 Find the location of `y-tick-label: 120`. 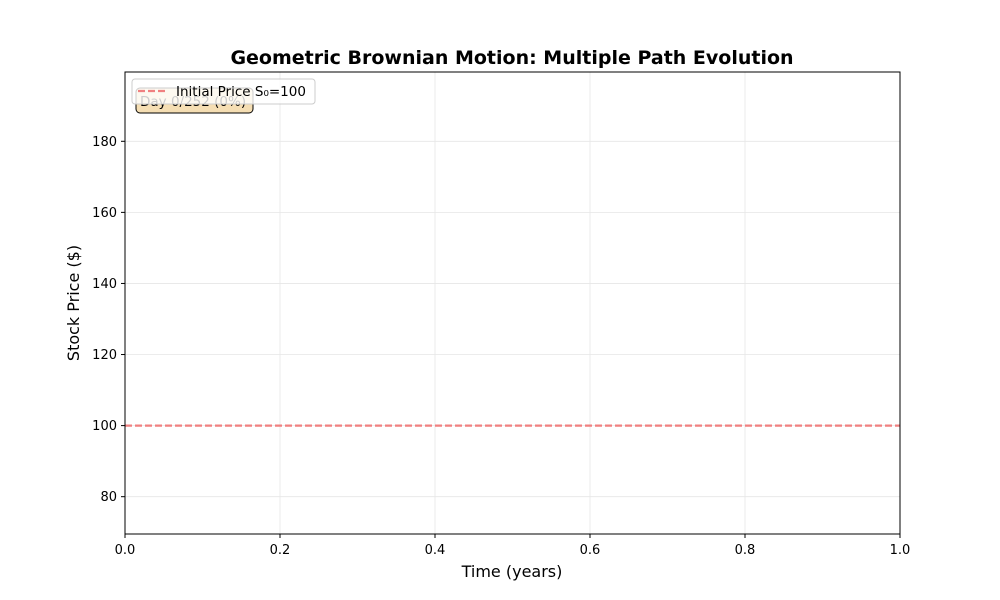

y-tick-label: 120 is located at coordinates (104, 355).